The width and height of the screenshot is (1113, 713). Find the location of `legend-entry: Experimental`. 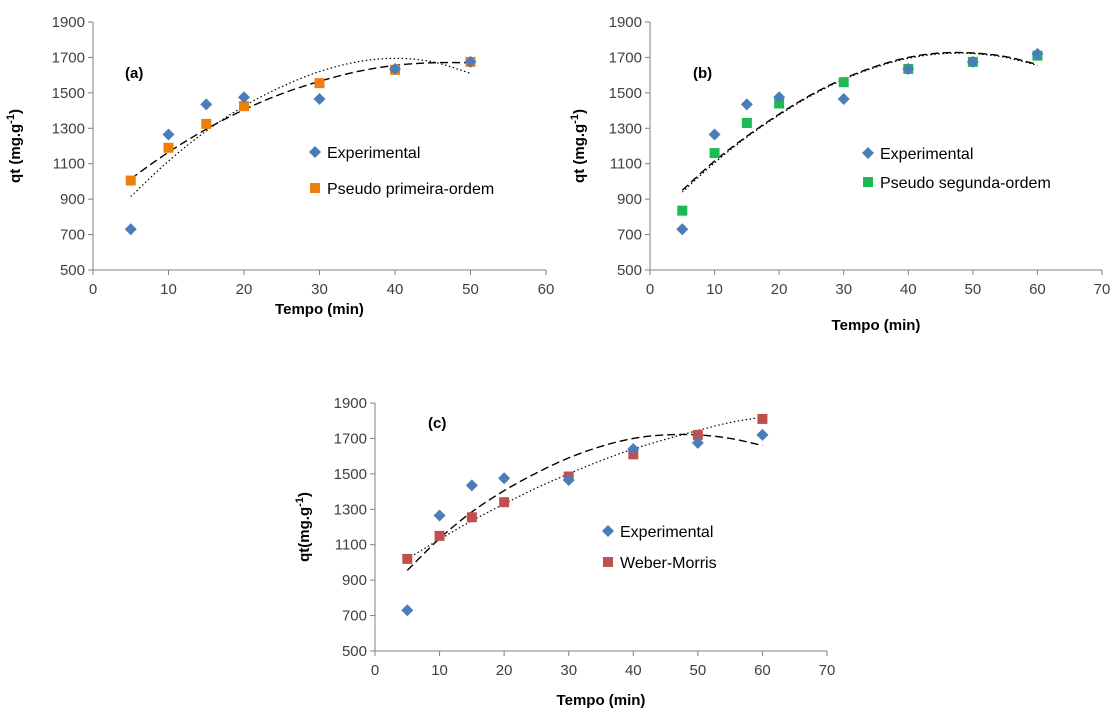

legend-entry: Experimental is located at coordinates (666, 532).